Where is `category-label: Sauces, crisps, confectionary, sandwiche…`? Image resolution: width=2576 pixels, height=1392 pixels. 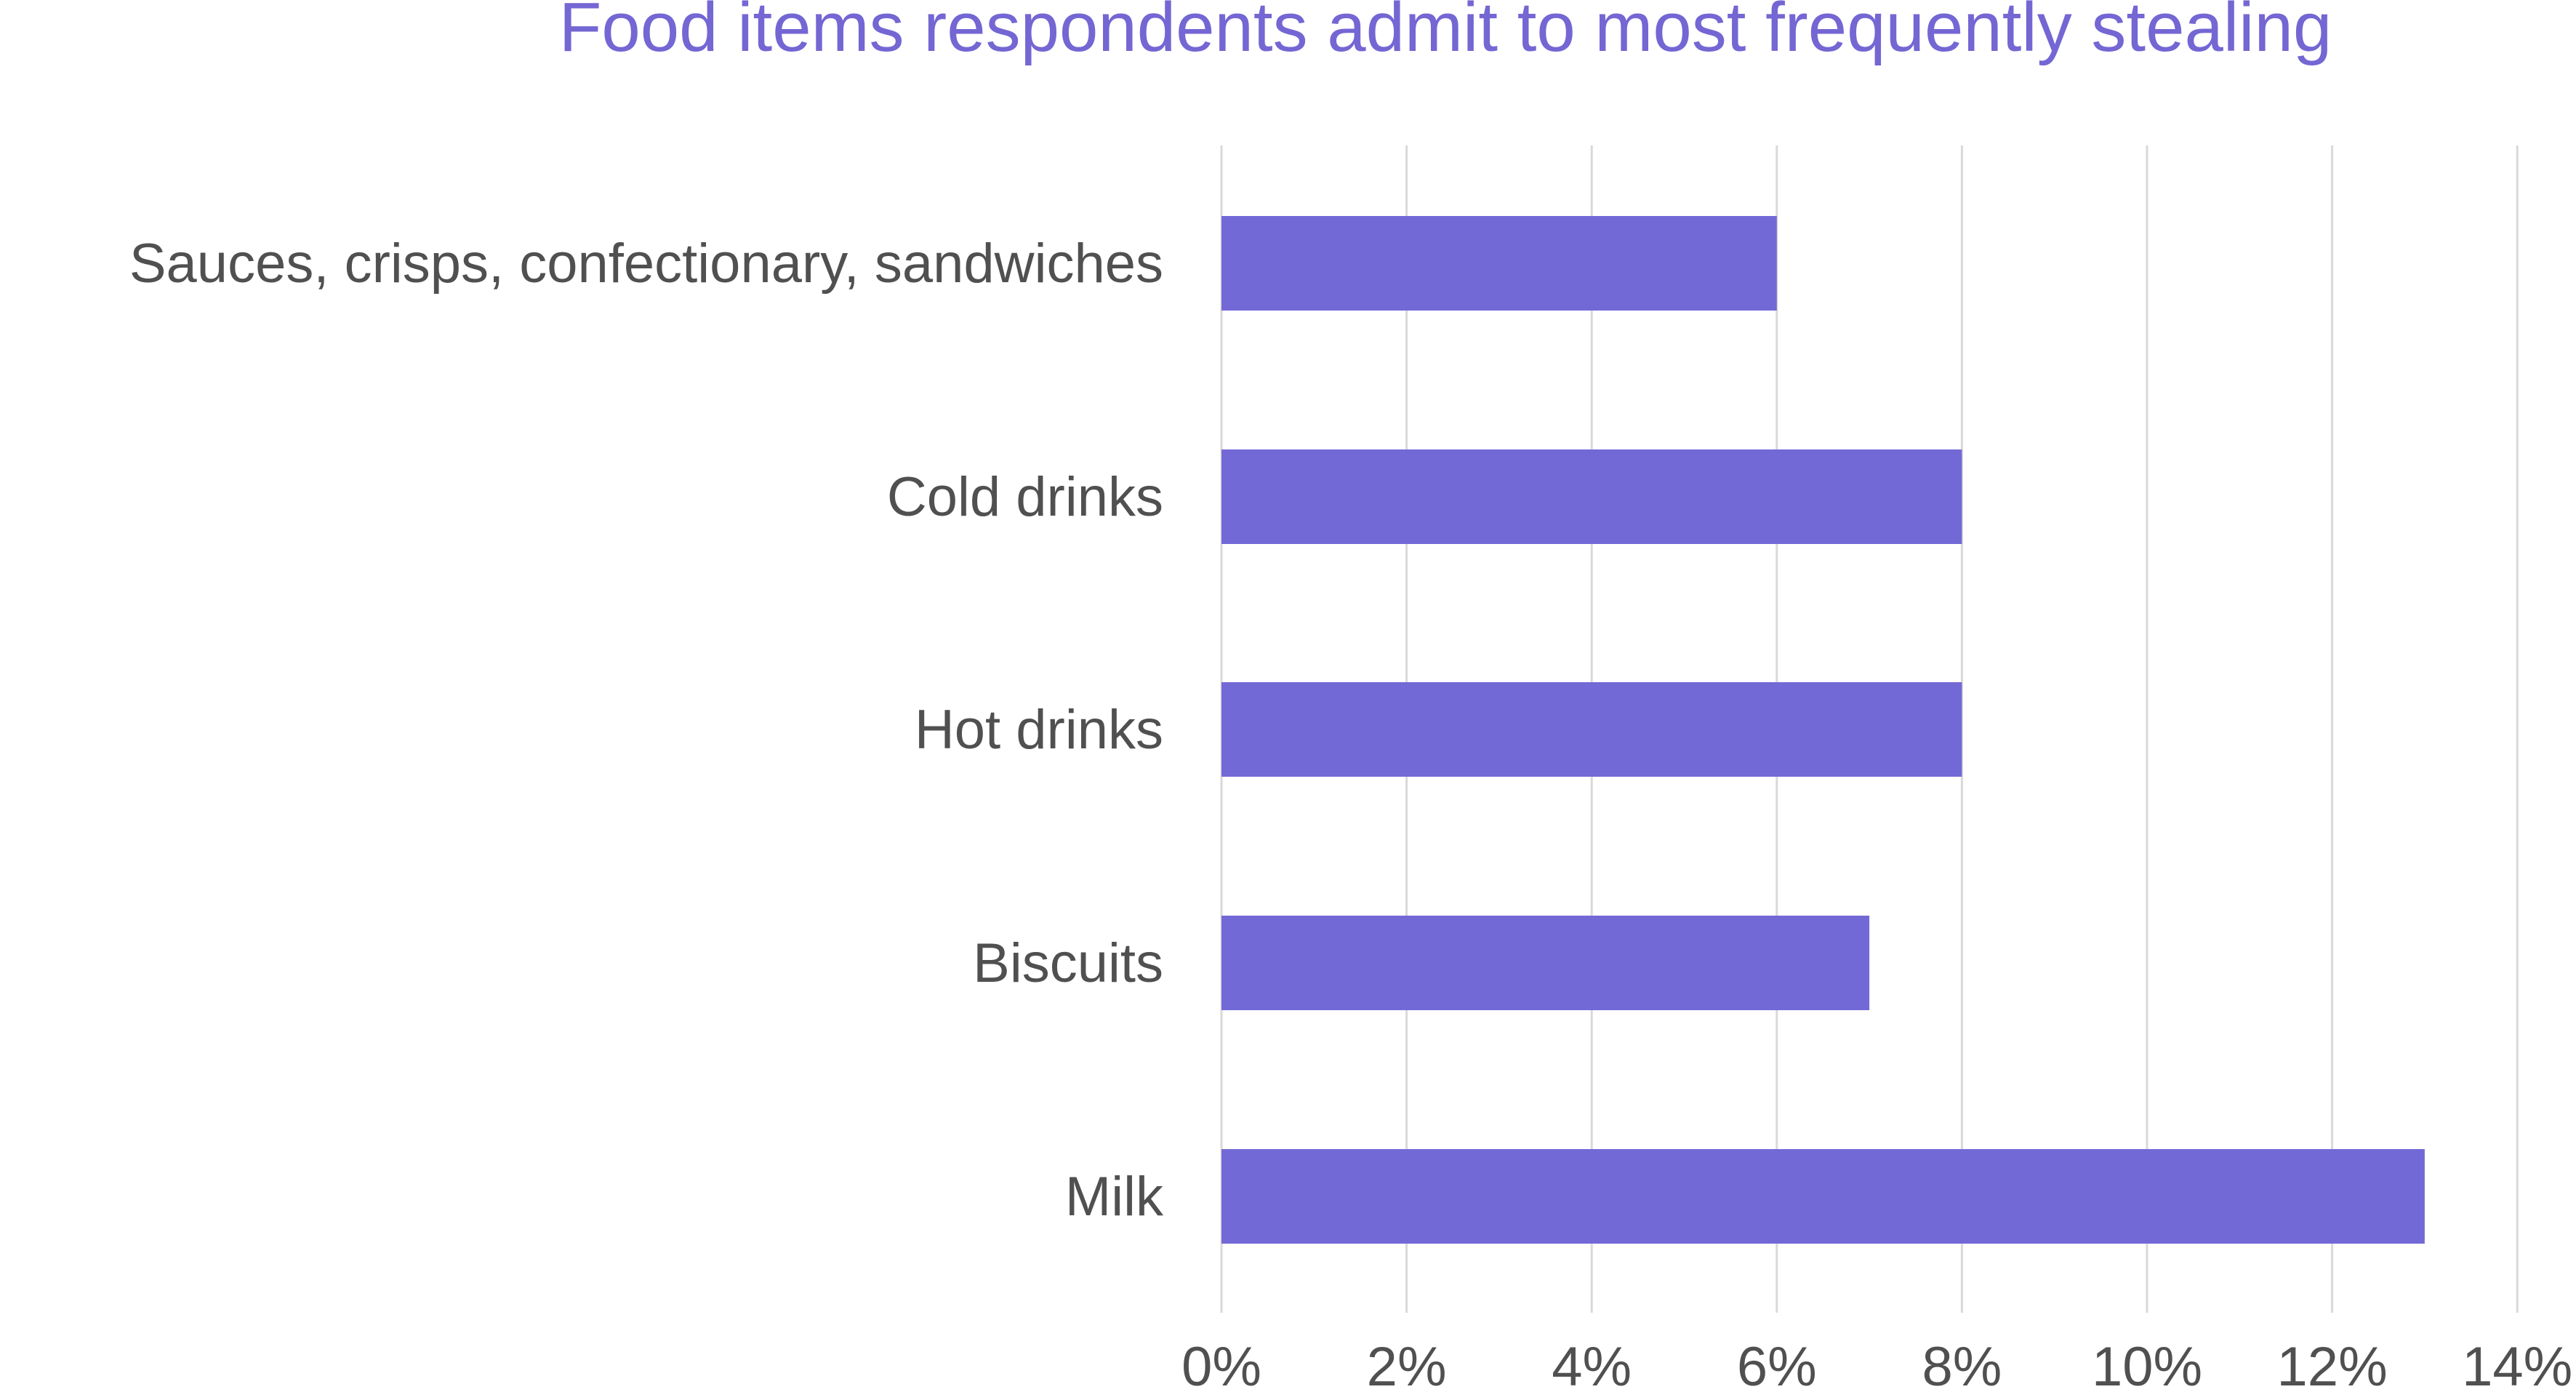 category-label: Sauces, crisps, confectionary, sandwiche… is located at coordinates (646, 264).